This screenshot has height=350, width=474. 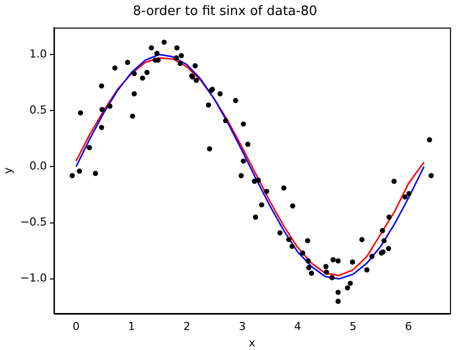 I want to click on y-tick-label: 0.5, so click(x=38, y=109).